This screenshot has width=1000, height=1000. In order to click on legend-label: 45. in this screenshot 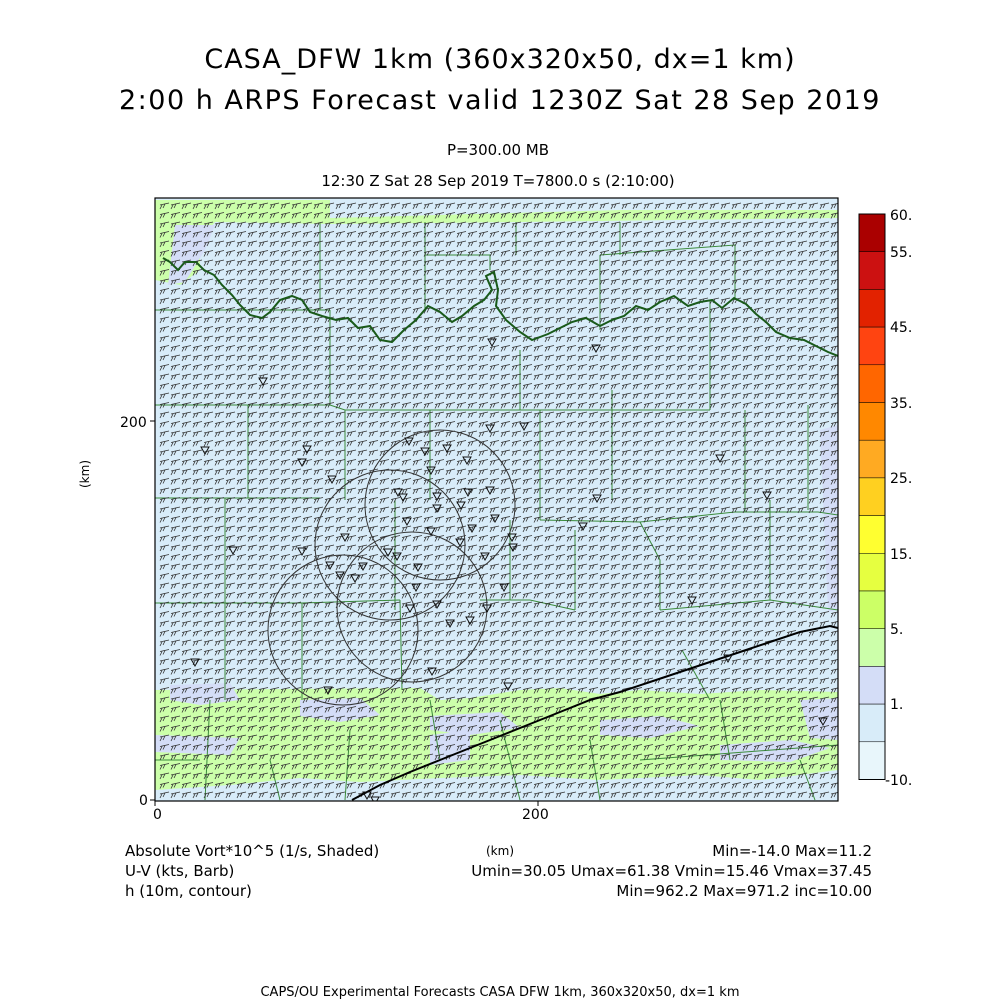, I will do `click(901, 328)`.